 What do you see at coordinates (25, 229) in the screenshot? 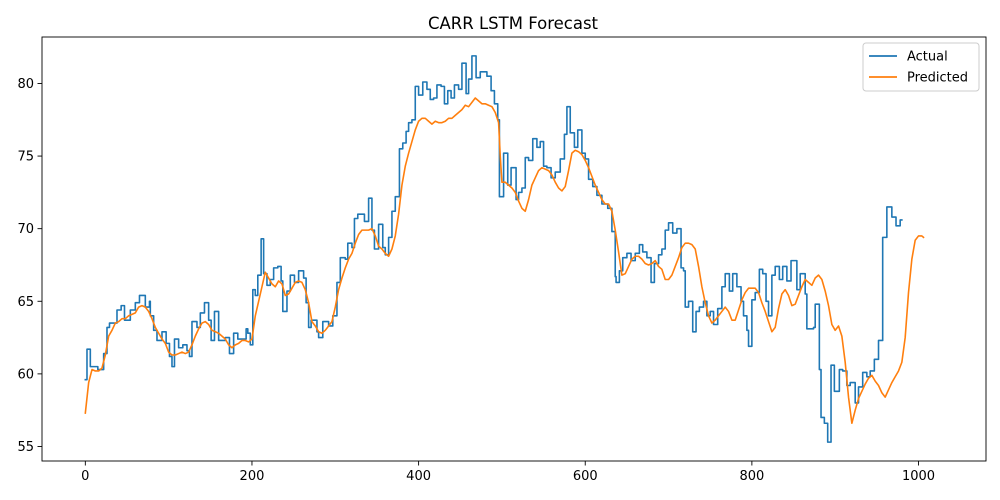
I see `y-tick-label: 70` at bounding box center [25, 229].